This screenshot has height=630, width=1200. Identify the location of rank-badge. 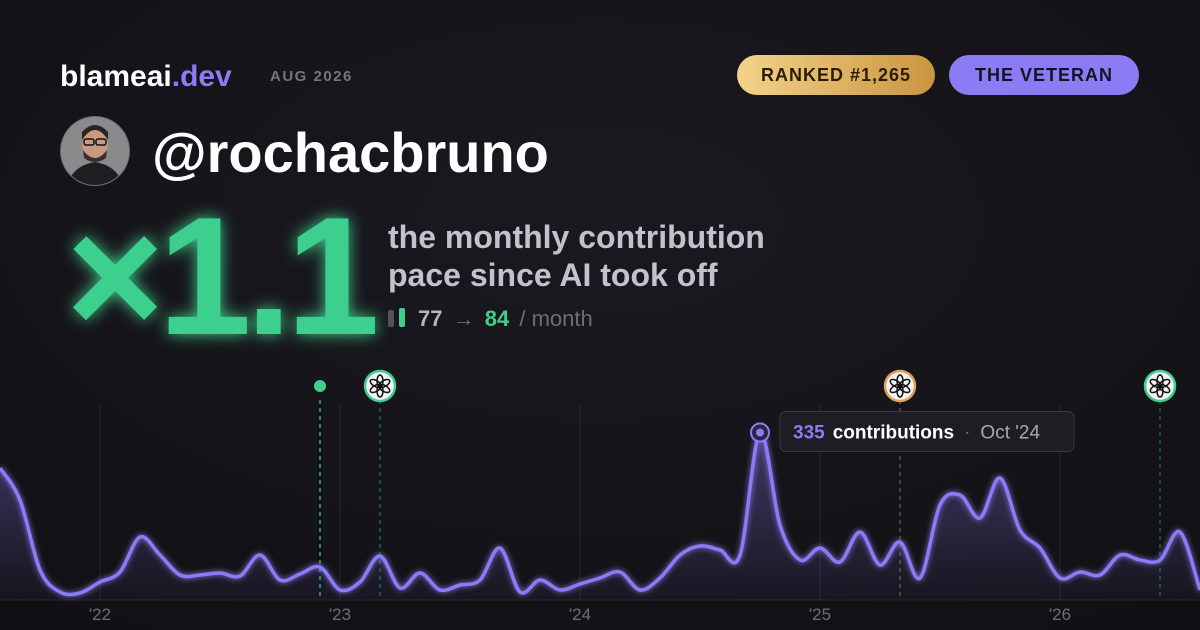
(836, 75).